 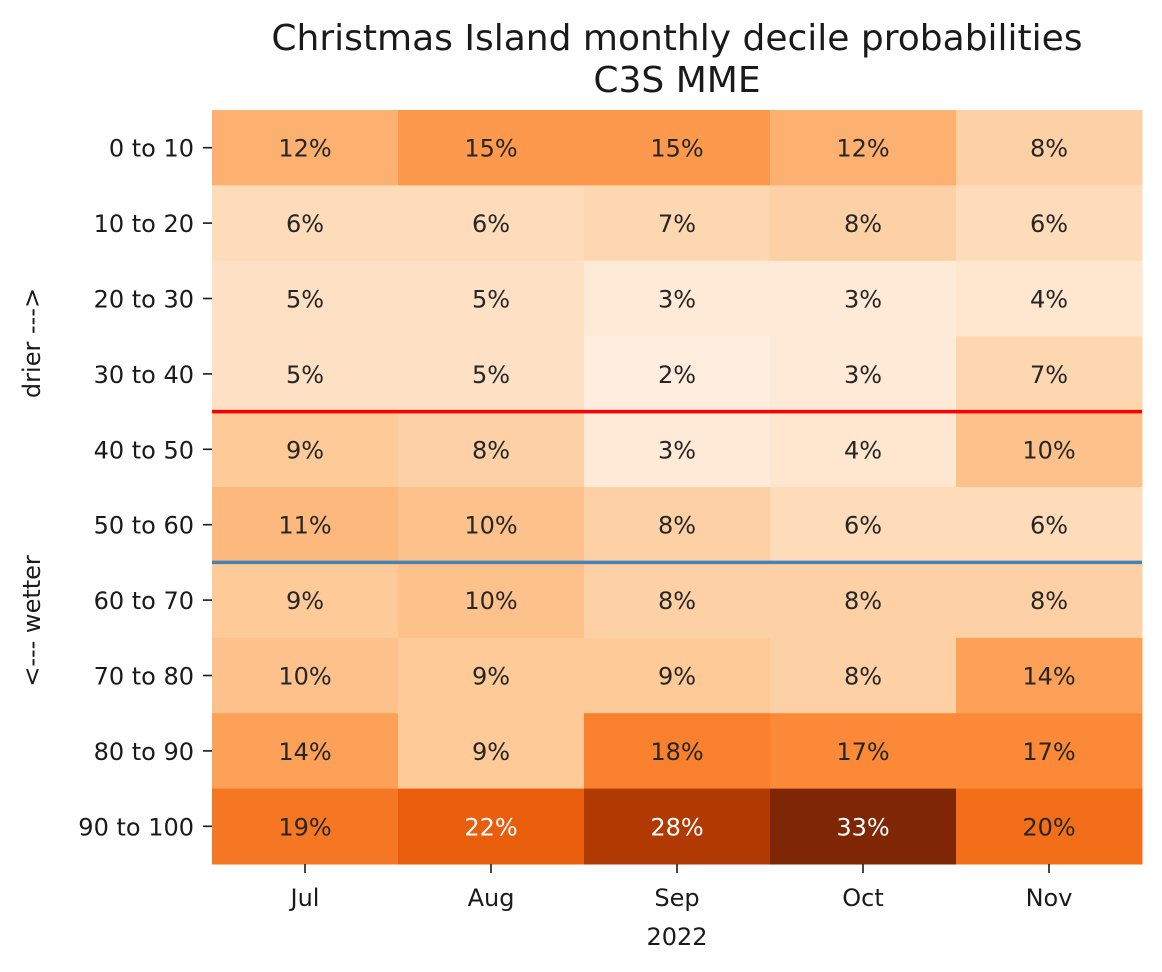 I want to click on y-tick-label: 50 to 60, so click(x=144, y=526).